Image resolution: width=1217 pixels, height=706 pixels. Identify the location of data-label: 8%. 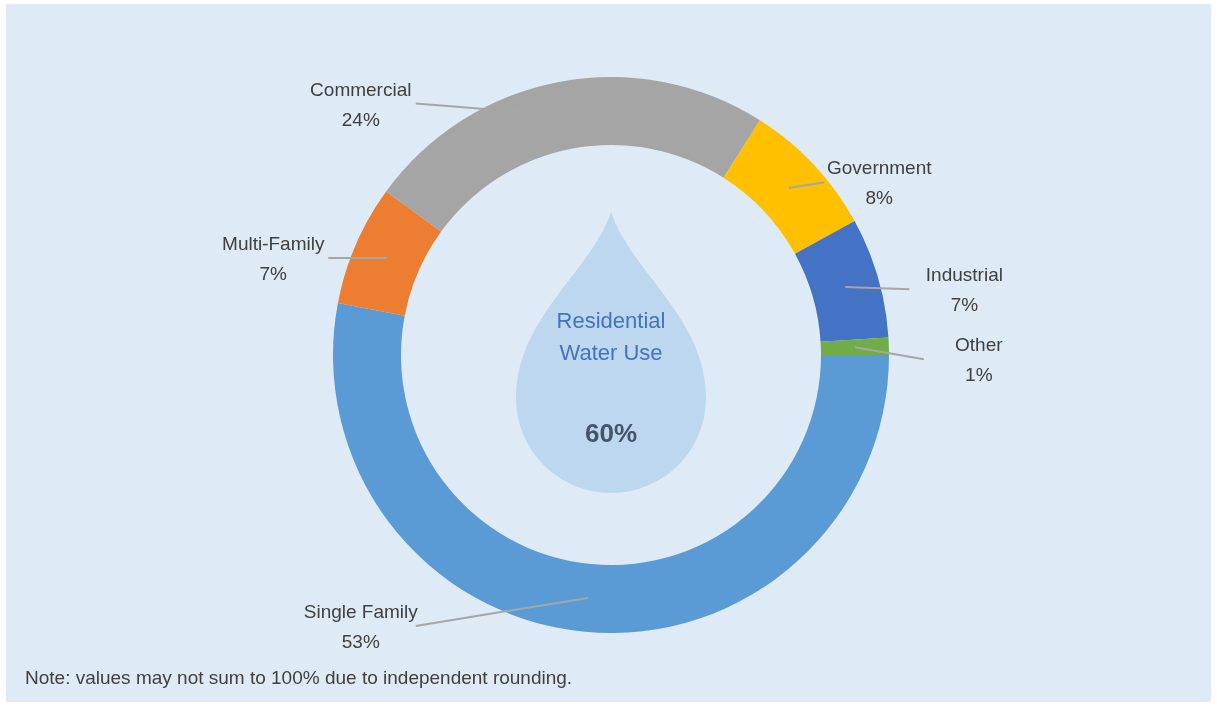
(879, 198).